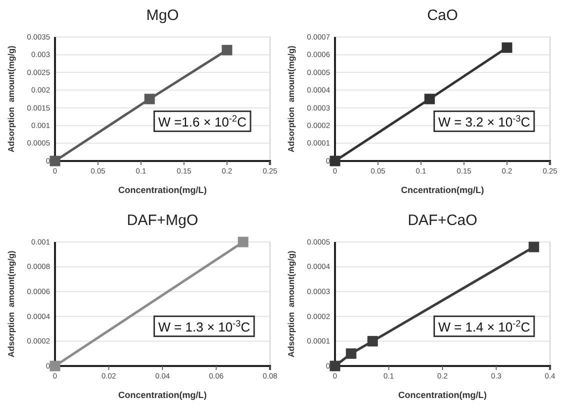 The height and width of the screenshot is (412, 561). Describe the element at coordinates (442, 190) in the screenshot. I see `x-axis-title: Cncentration(mg/L)` at that location.